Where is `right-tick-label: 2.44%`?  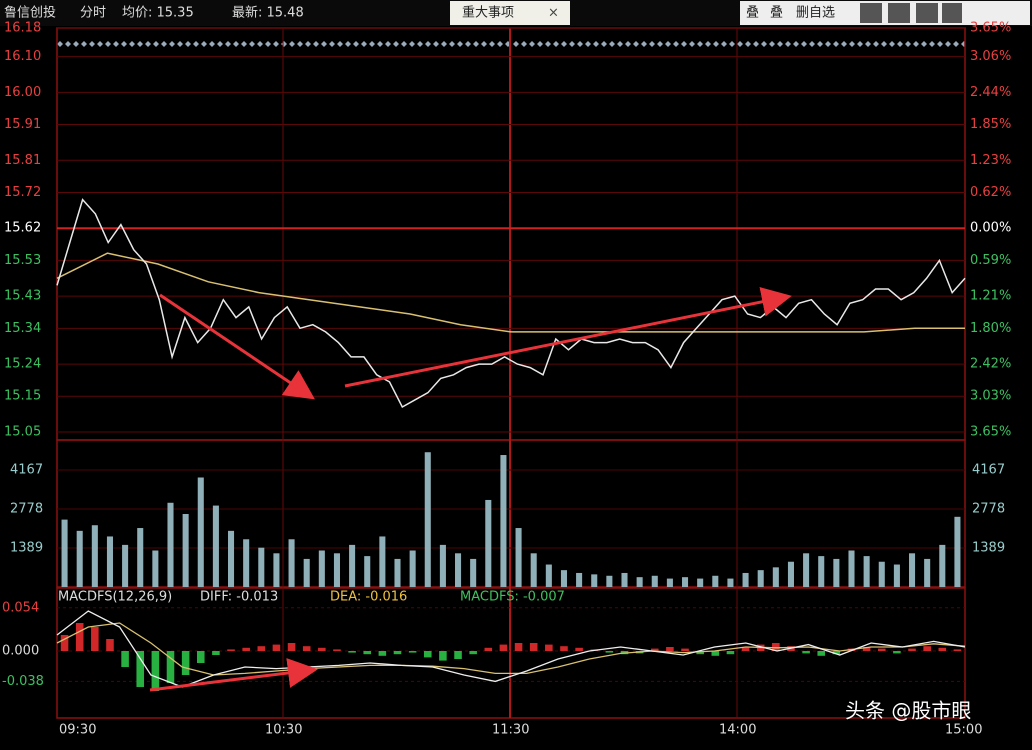 right-tick-label: 2.44% is located at coordinates (990, 92).